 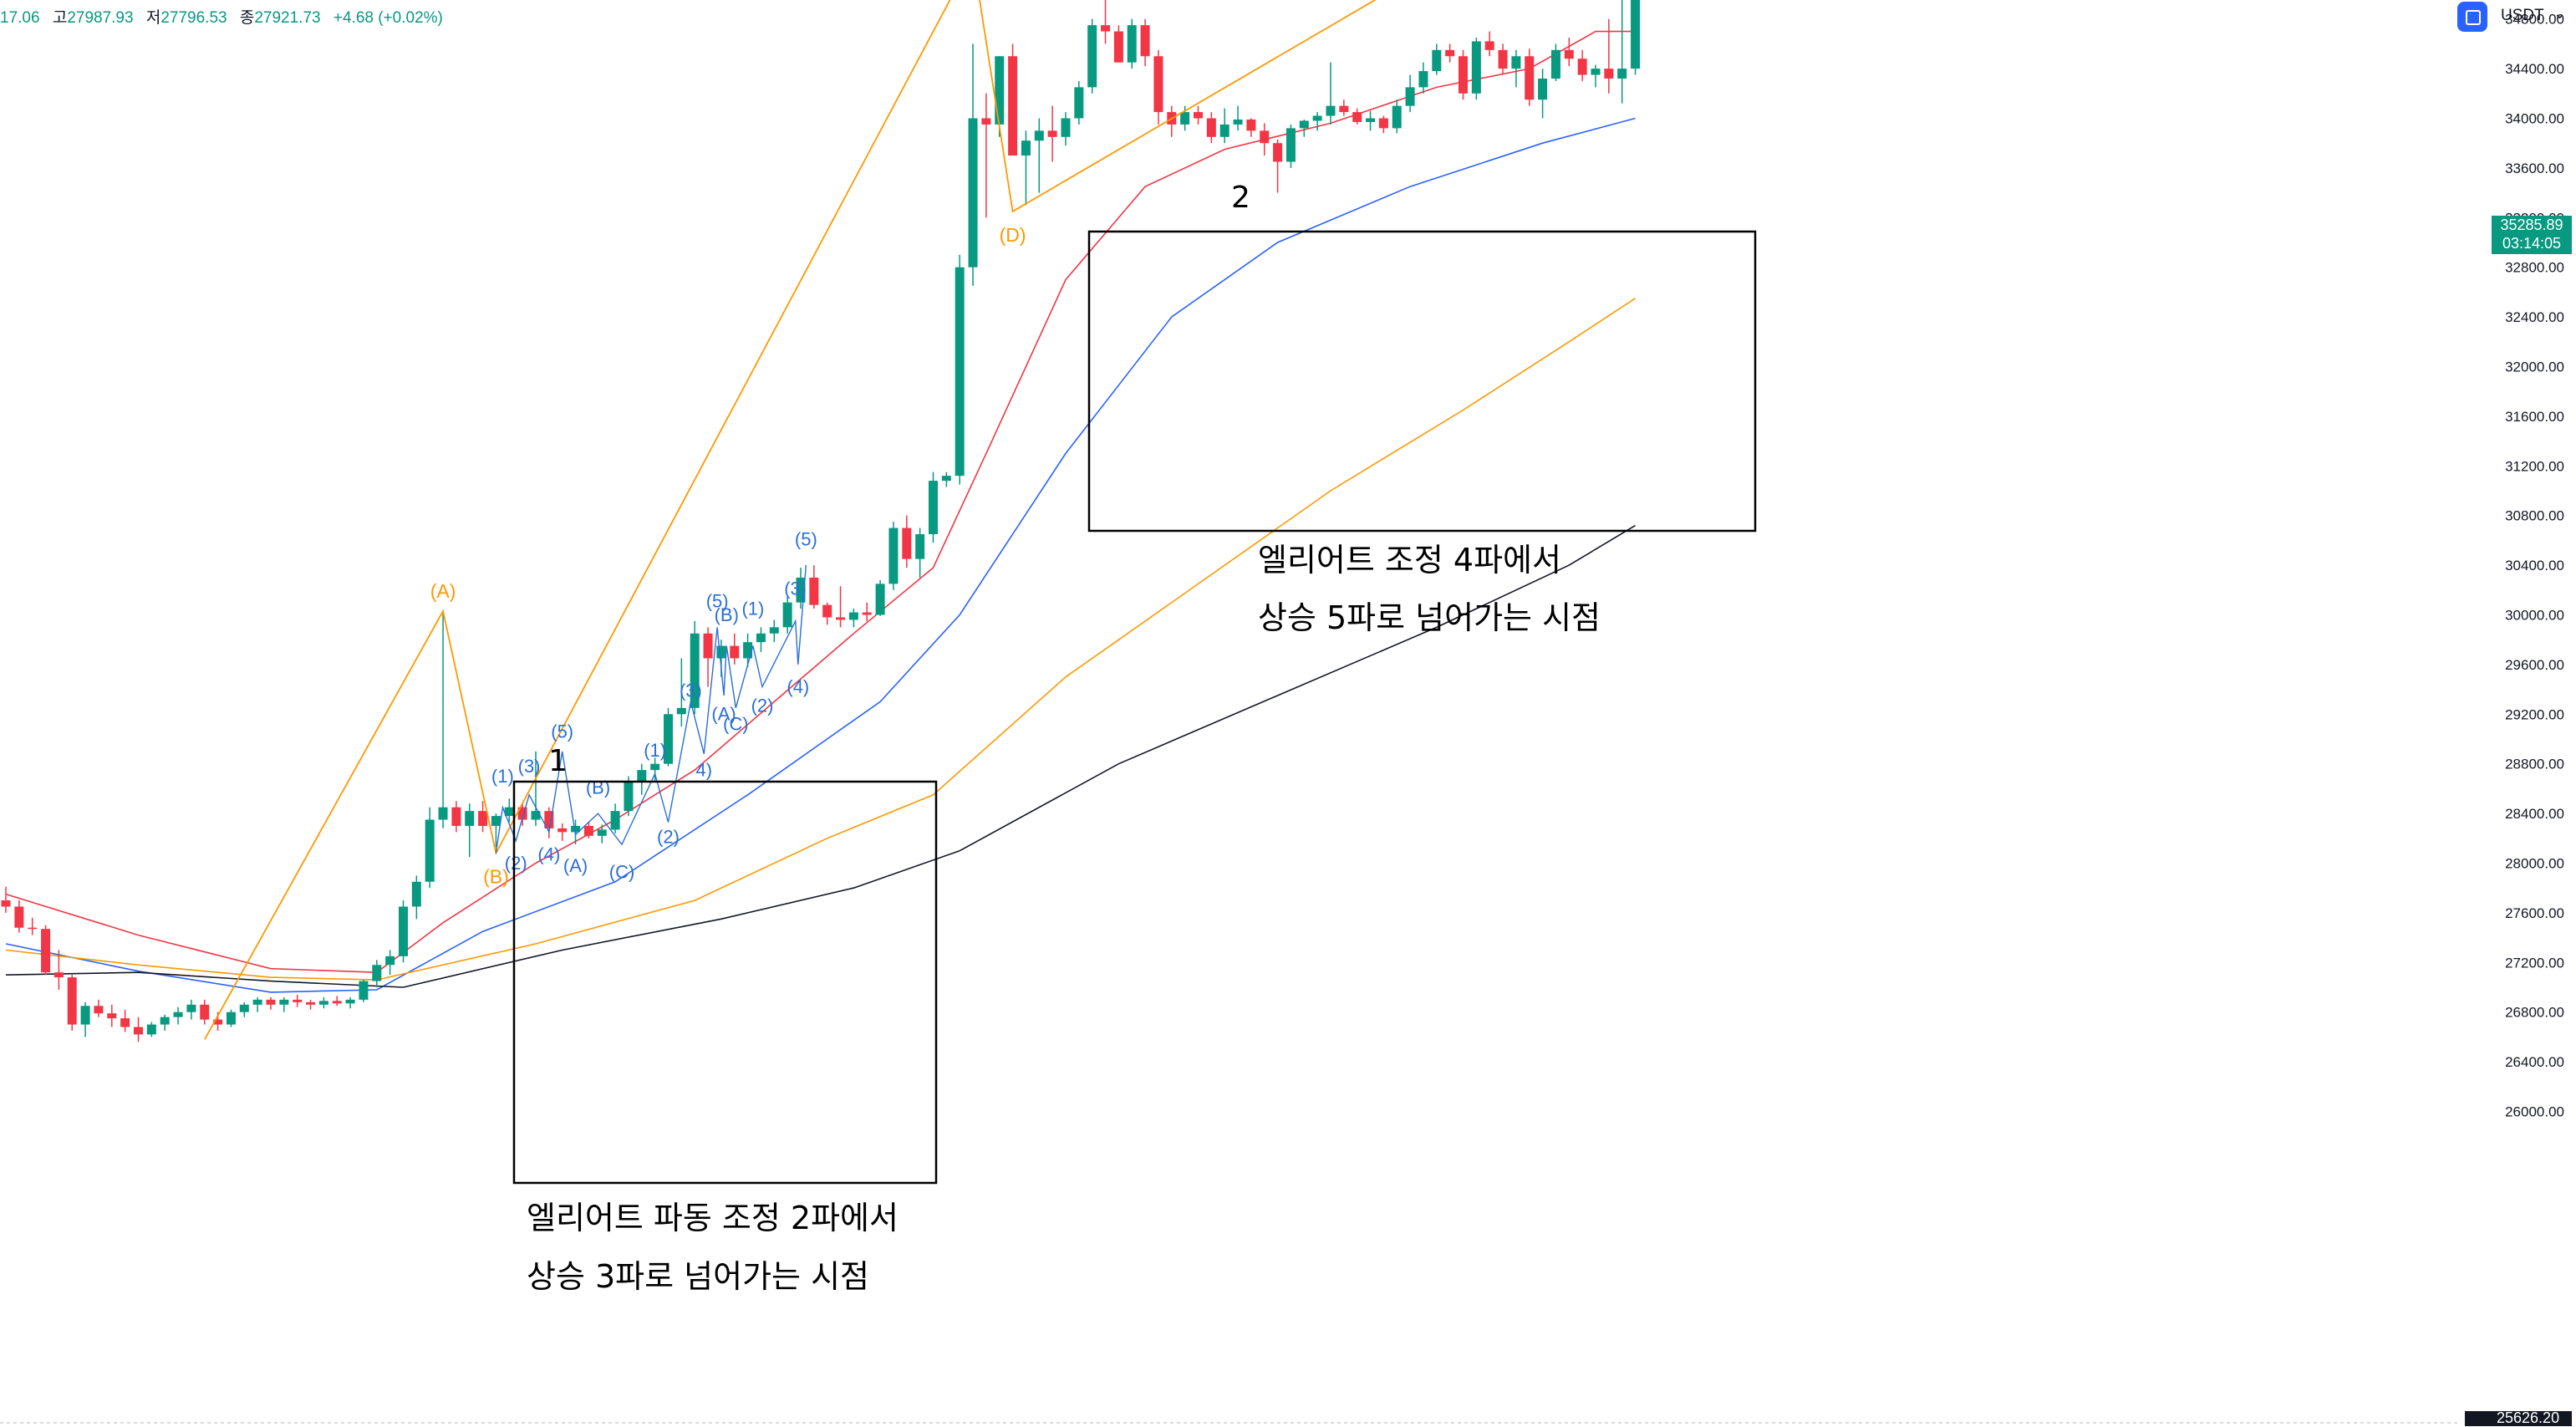 What do you see at coordinates (2534, 119) in the screenshot?
I see `y-tick-label: 34000.00` at bounding box center [2534, 119].